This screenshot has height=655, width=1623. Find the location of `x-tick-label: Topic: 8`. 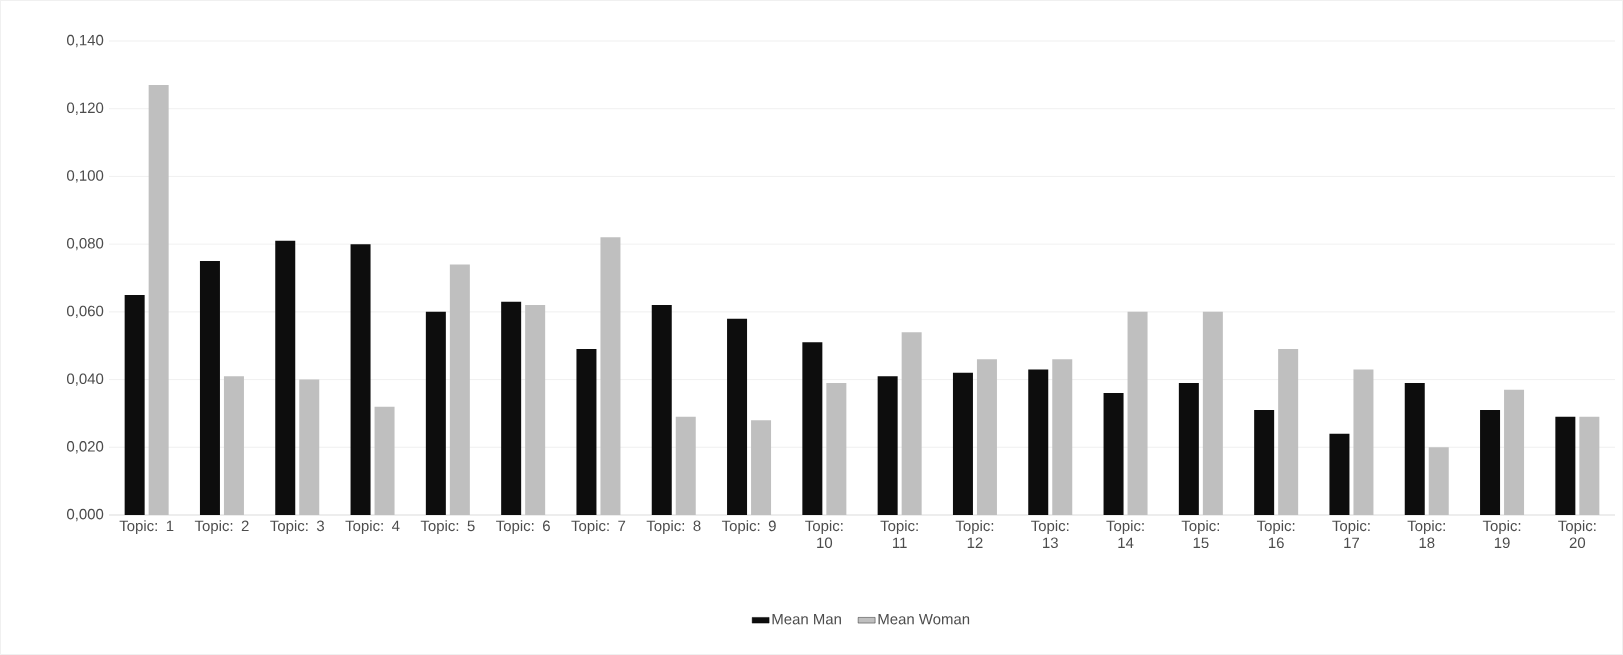

x-tick-label: Topic: 8 is located at coordinates (673, 527).